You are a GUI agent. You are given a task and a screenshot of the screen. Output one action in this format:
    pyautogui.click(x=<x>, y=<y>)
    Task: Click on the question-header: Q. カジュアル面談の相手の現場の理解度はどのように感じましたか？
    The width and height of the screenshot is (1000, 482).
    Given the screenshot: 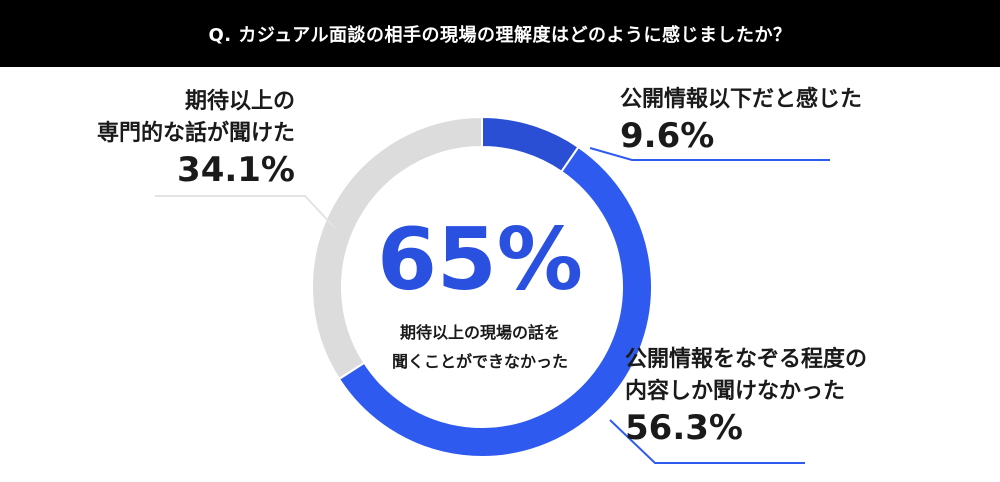 What is the action you would take?
    pyautogui.click(x=500, y=33)
    